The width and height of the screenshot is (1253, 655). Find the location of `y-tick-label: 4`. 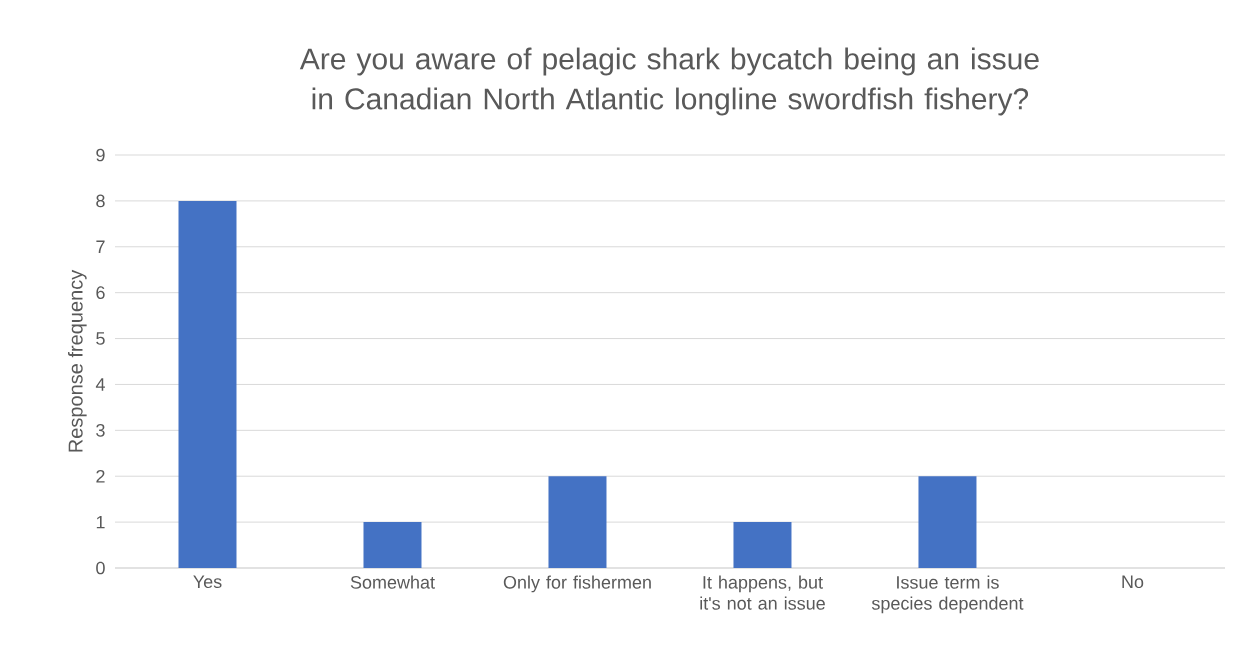

y-tick-label: 4 is located at coordinates (100, 384).